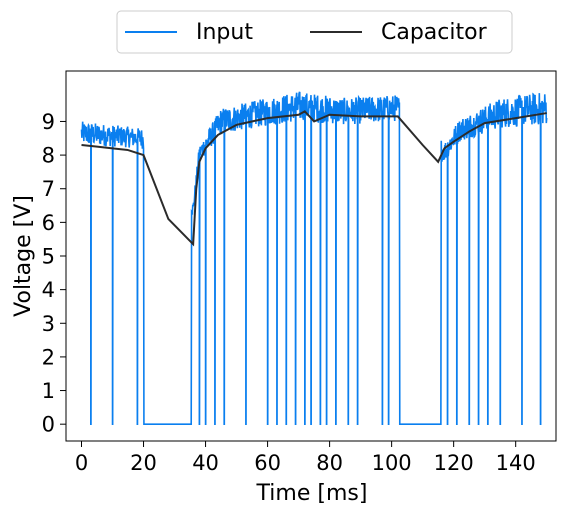  What do you see at coordinates (81, 463) in the screenshot?
I see `x-tick-label: 0` at bounding box center [81, 463].